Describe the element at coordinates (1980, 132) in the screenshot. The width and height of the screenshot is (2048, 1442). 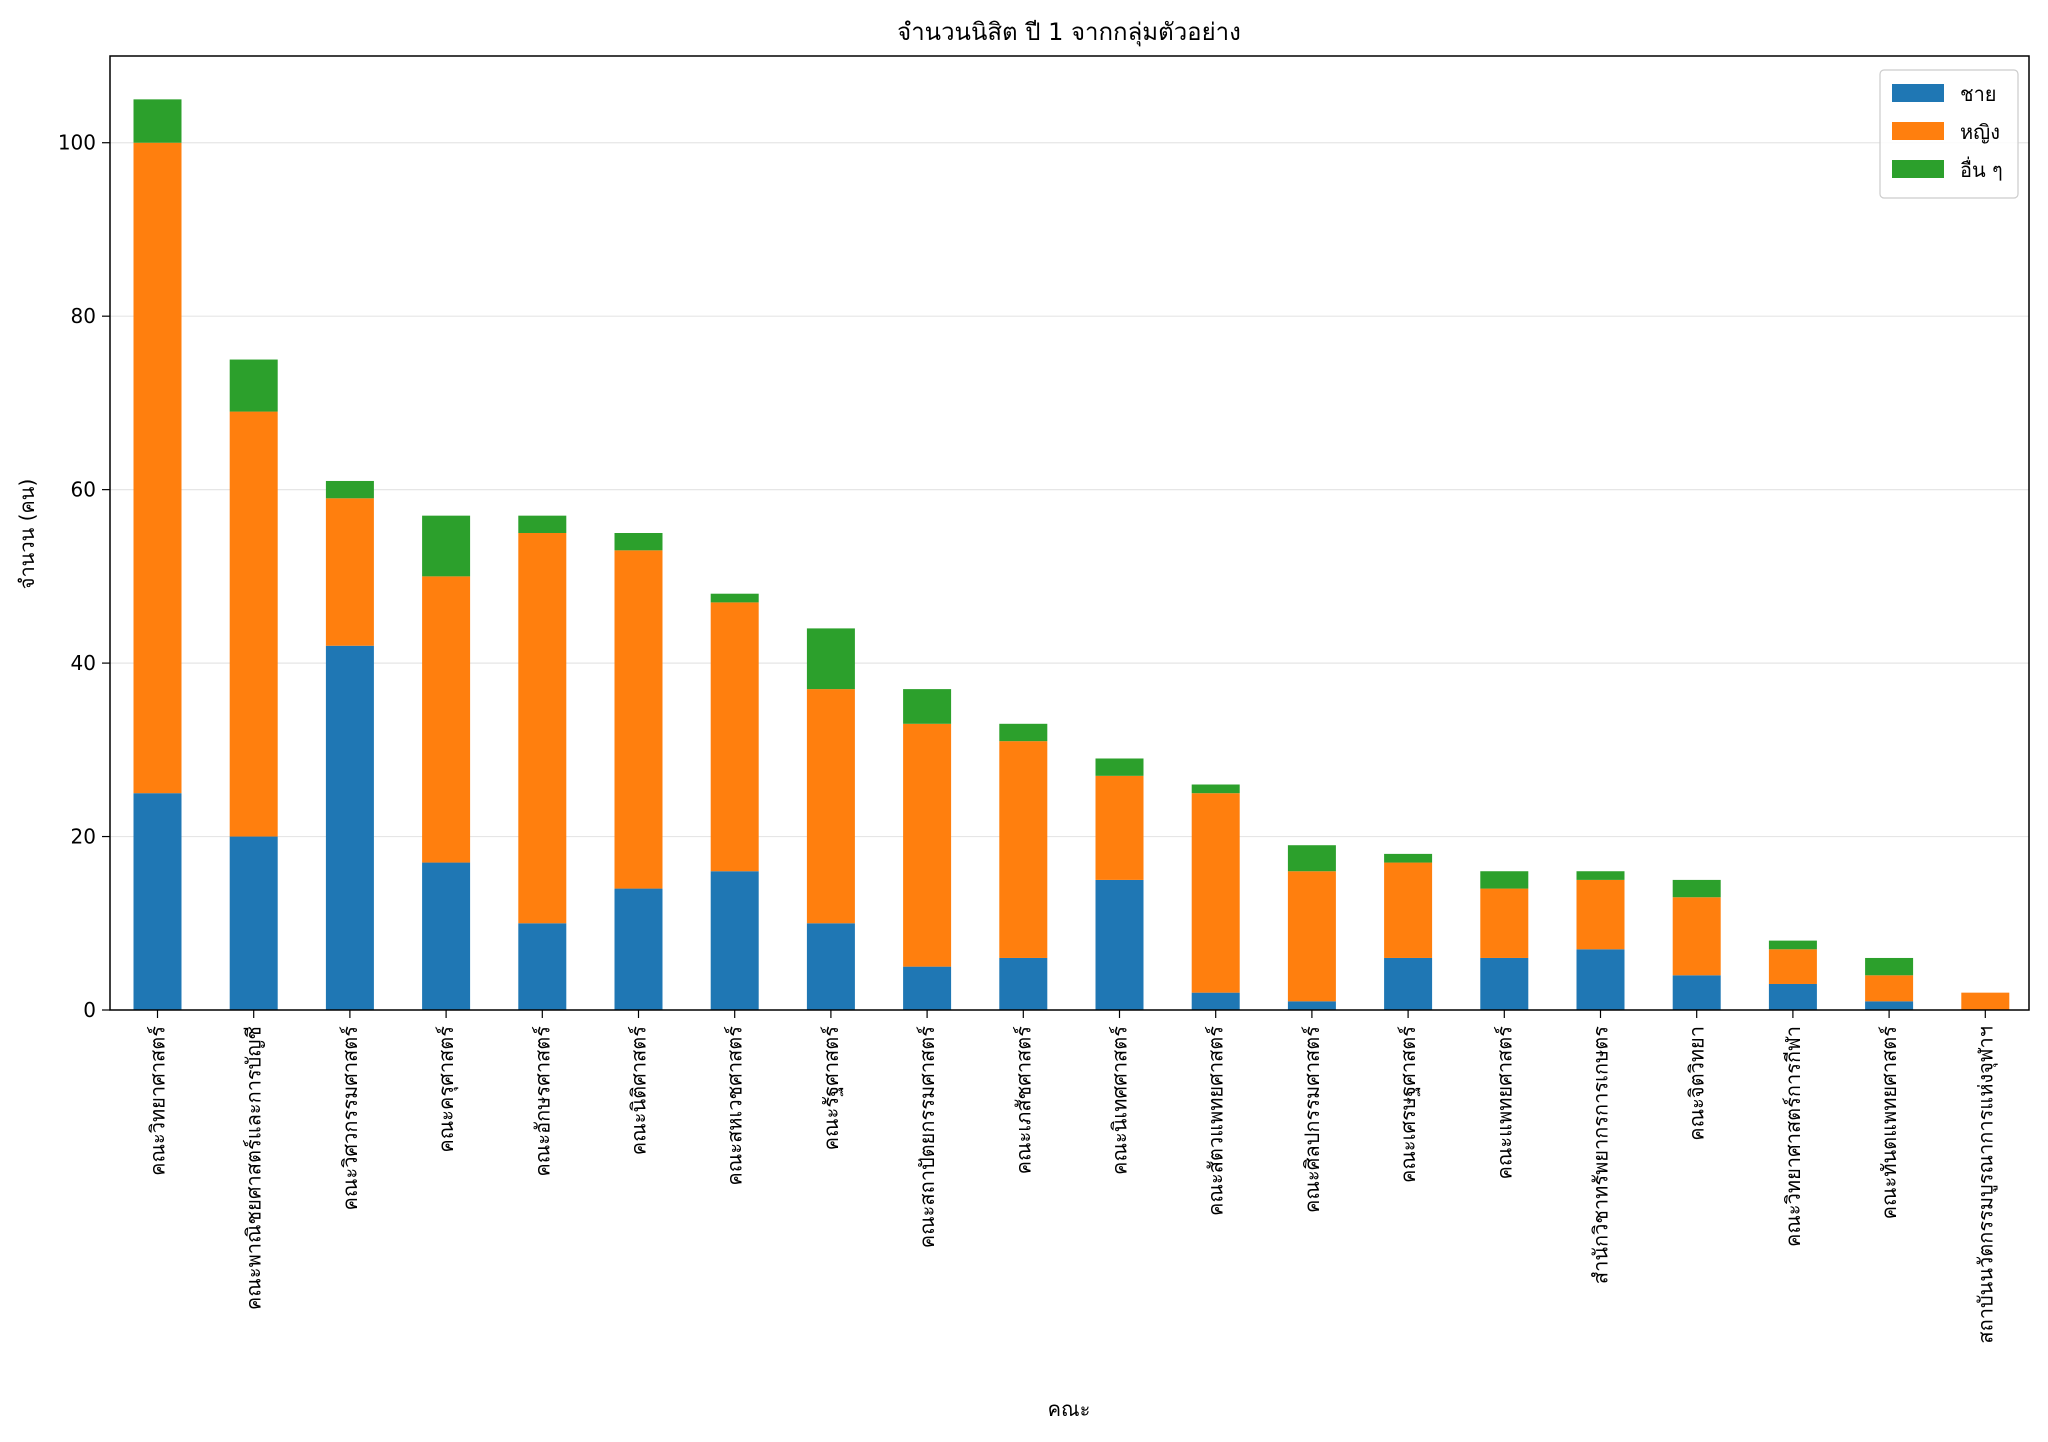
I see `legend-label: หญิง` at that location.